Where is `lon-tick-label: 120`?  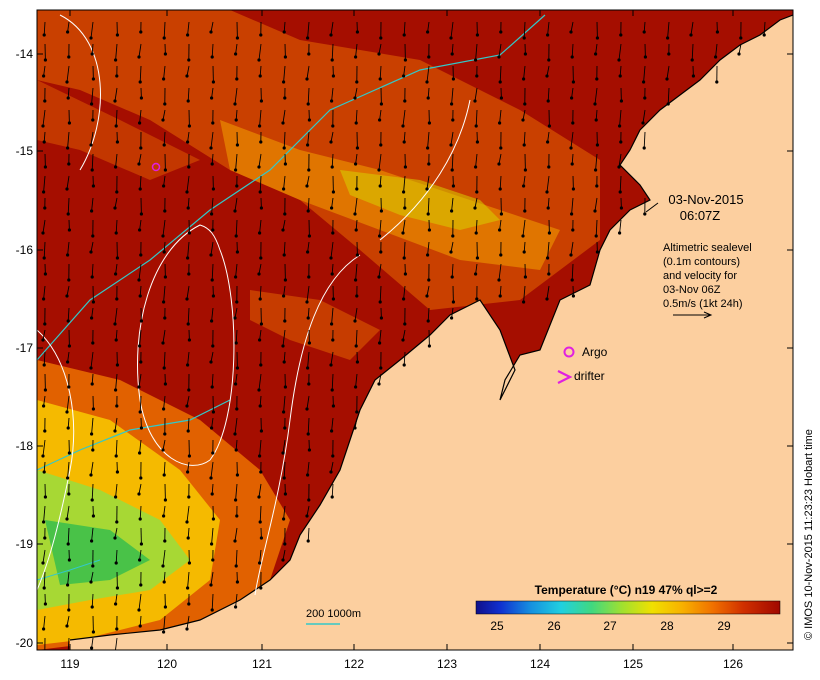 lon-tick-label: 120 is located at coordinates (167, 664).